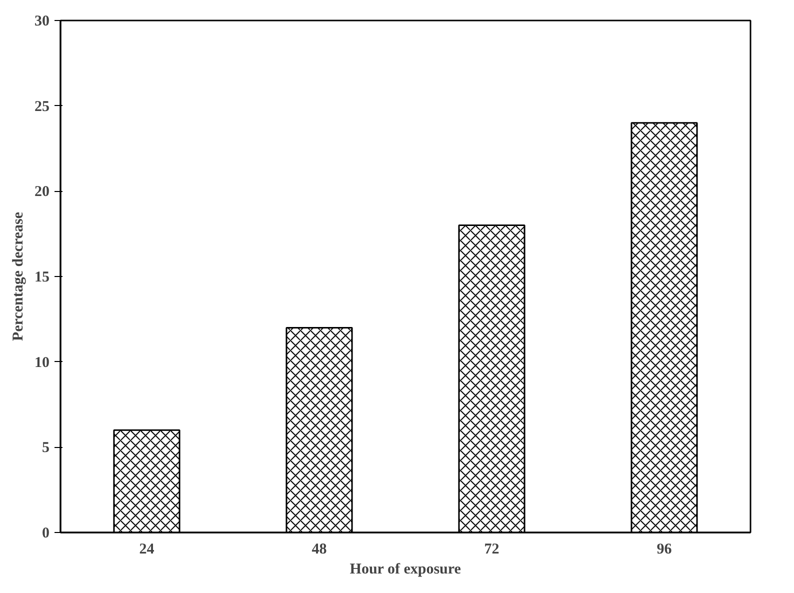 Image resolution: width=794 pixels, height=593 pixels. What do you see at coordinates (42, 192) in the screenshot?
I see `y-tick-label: 20` at bounding box center [42, 192].